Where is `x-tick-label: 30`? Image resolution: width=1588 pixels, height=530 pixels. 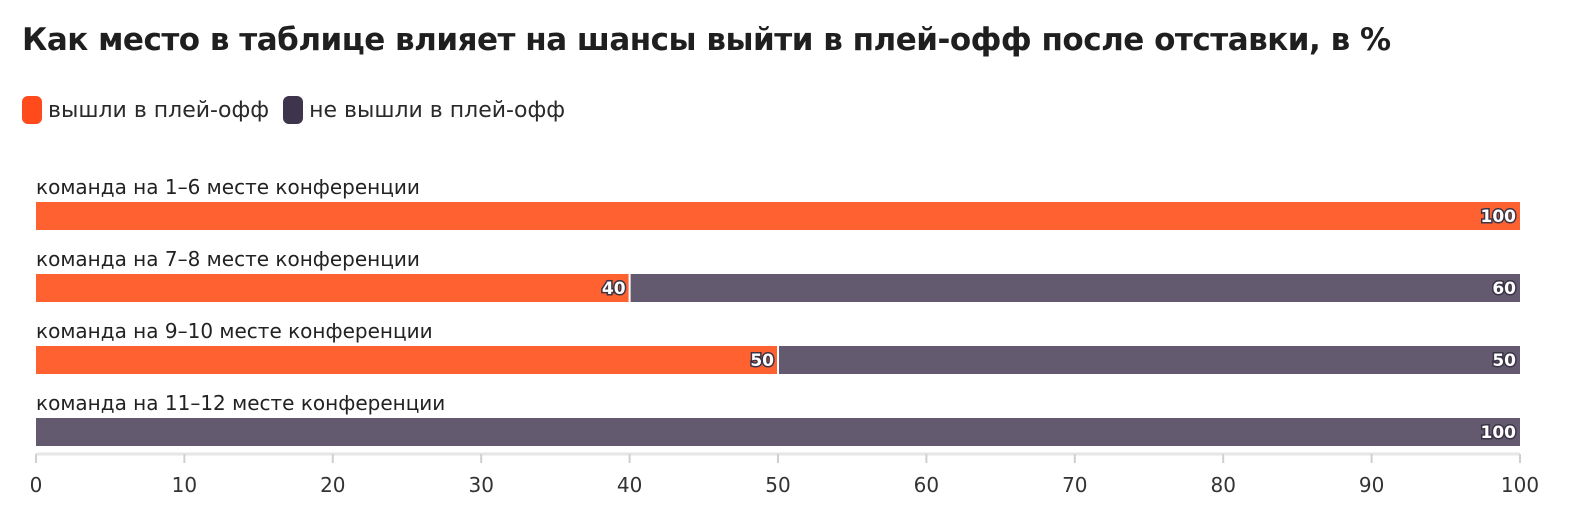
x-tick-label: 30 is located at coordinates (480, 485).